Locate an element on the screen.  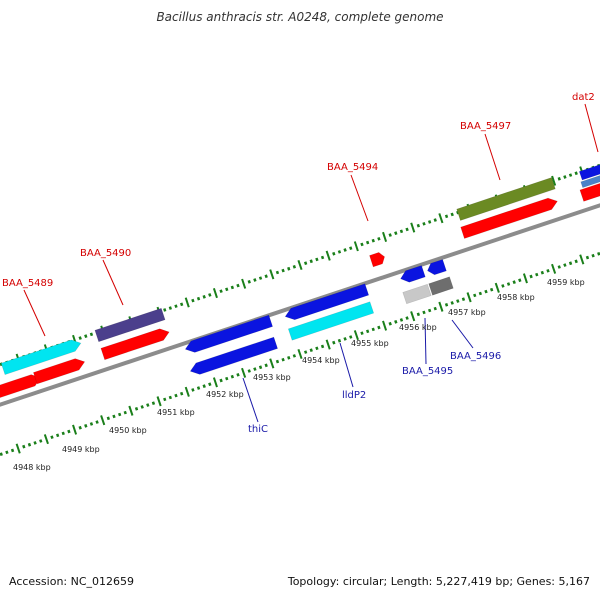
kbp-label: 4958 kbp is located at coordinates (516, 297).